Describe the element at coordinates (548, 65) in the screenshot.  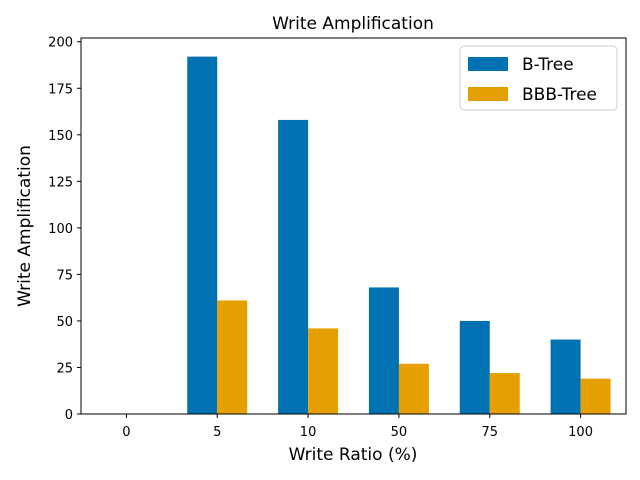
I see `legend-label: B-Tree` at that location.